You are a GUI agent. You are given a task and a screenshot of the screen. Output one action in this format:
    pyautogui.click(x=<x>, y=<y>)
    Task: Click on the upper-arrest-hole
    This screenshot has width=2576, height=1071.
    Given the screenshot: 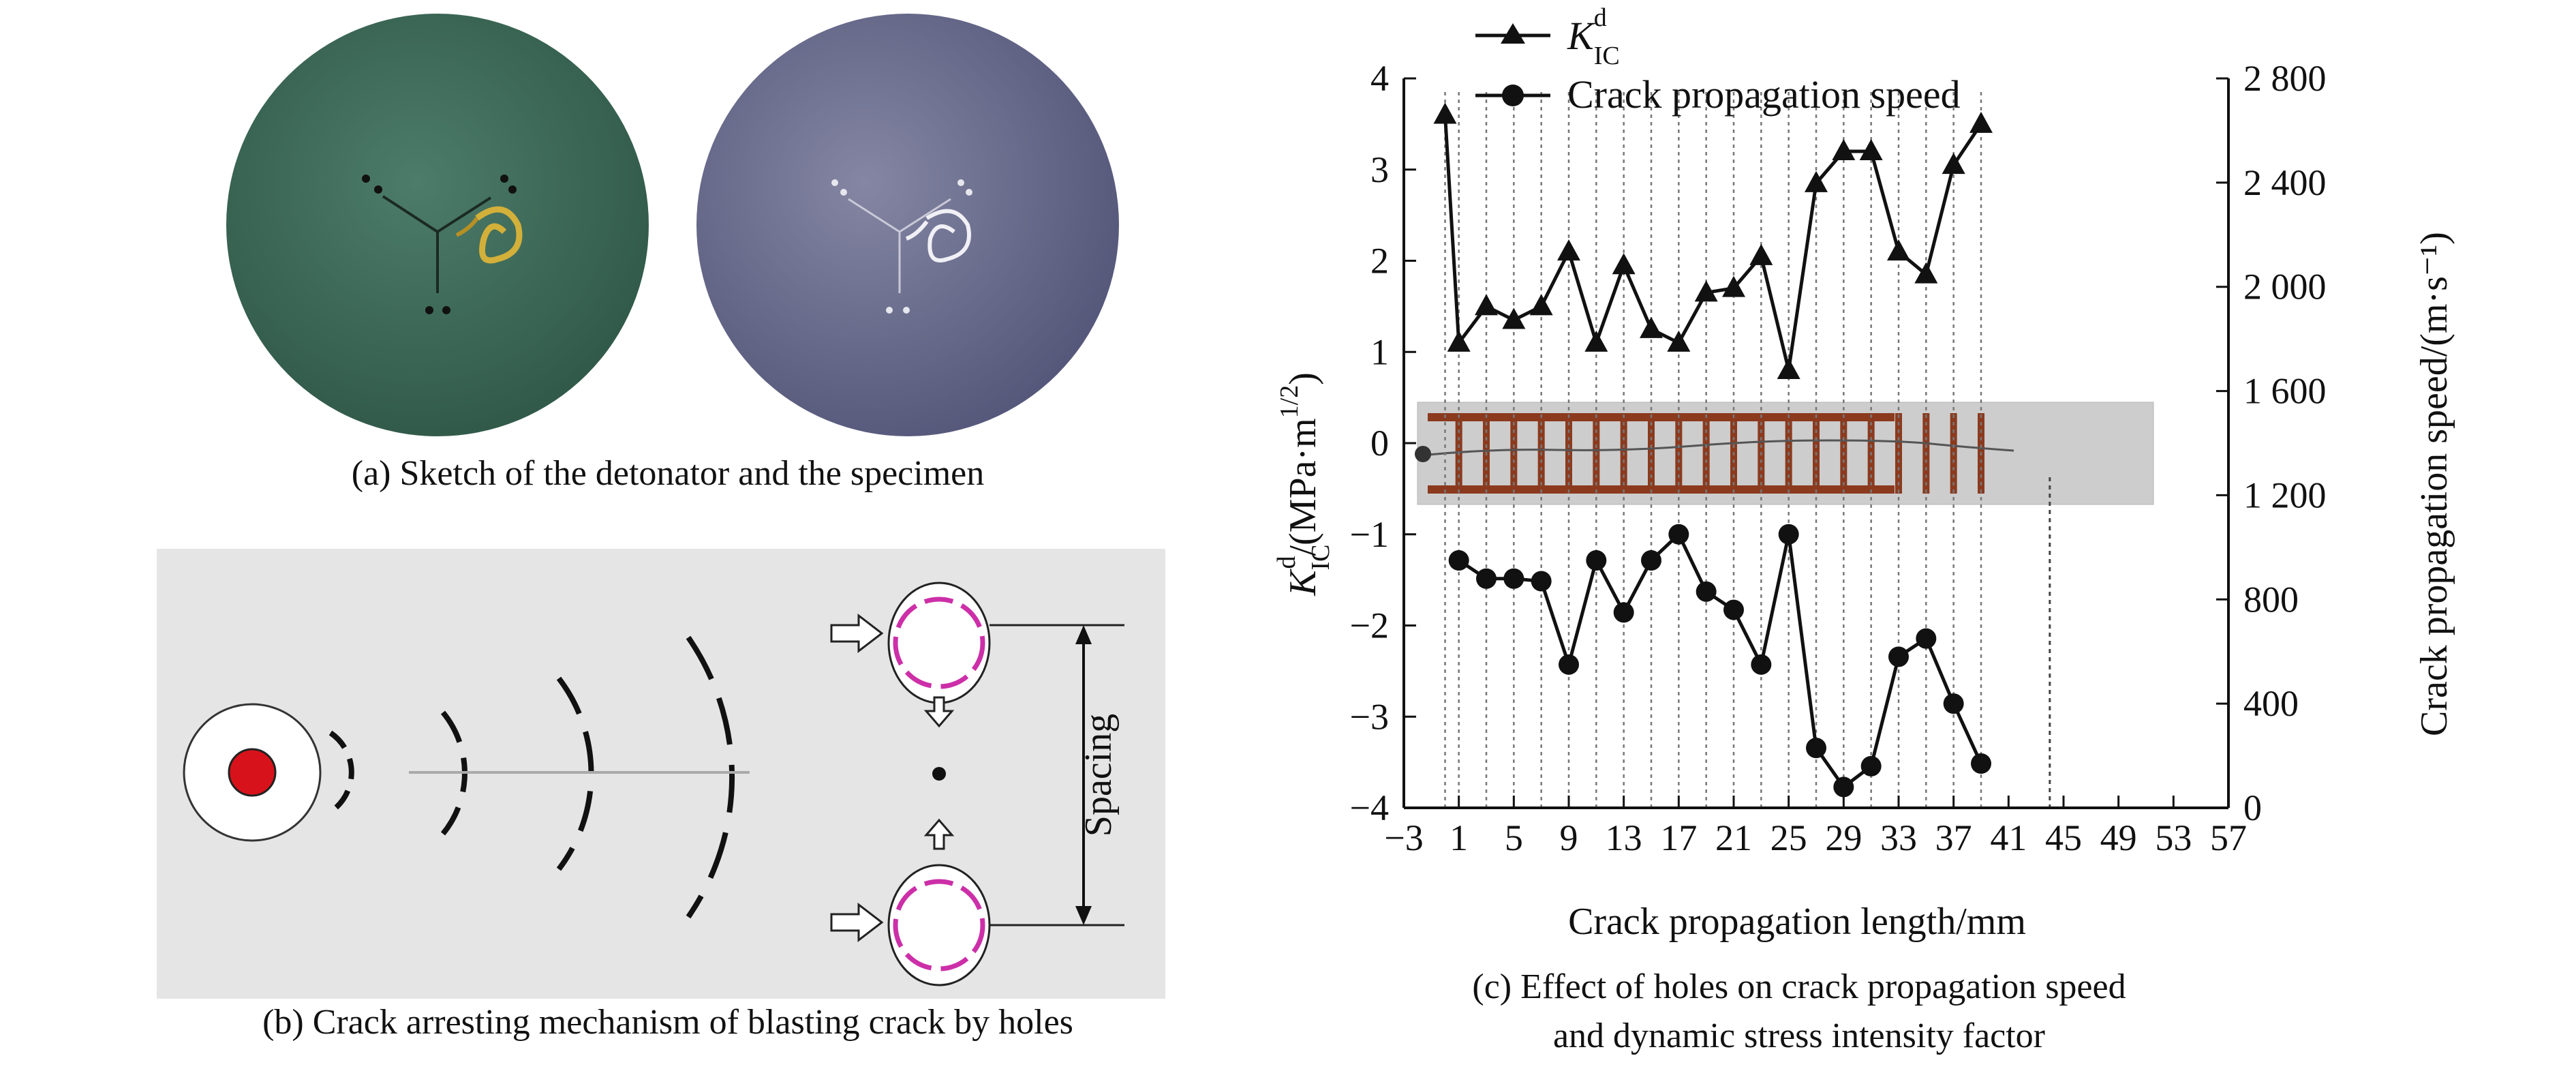 What is the action you would take?
    pyautogui.click(x=939, y=643)
    